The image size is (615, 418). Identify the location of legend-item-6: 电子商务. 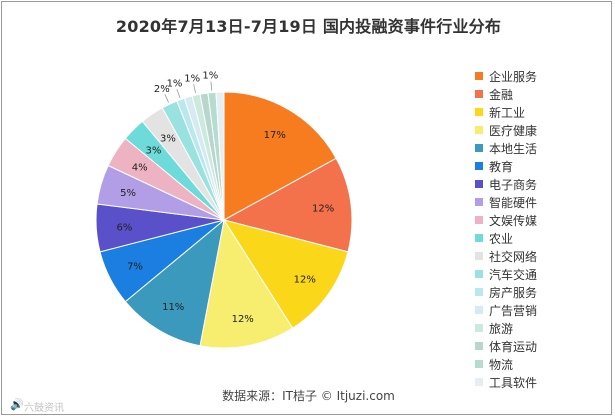
(506, 184).